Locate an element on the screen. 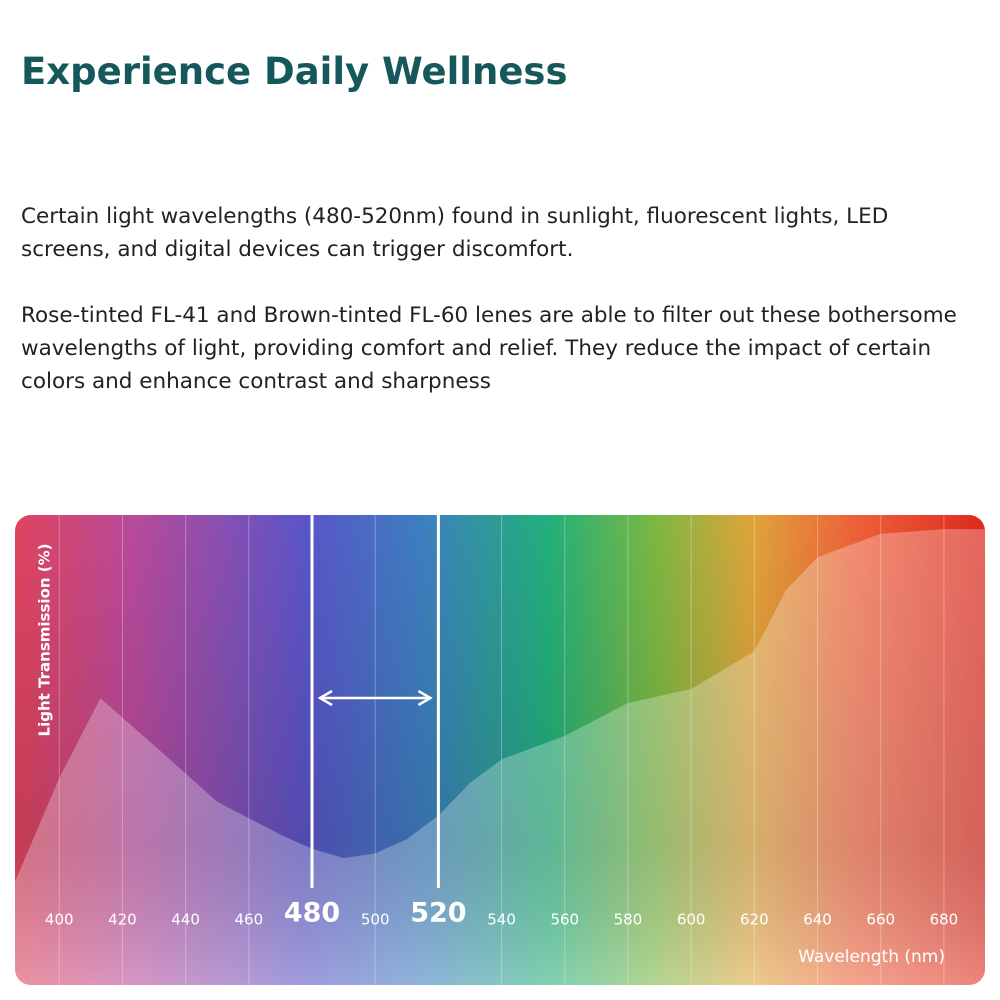 Image resolution: width=1000 pixels, height=1000 pixels. x-tick-label: 680 is located at coordinates (944, 920).